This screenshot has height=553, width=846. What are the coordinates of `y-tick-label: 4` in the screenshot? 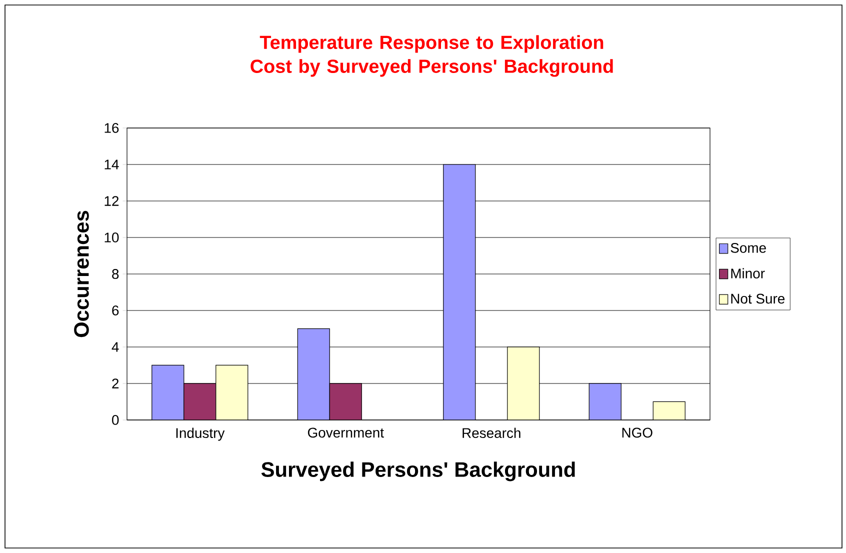 It's located at (115, 347).